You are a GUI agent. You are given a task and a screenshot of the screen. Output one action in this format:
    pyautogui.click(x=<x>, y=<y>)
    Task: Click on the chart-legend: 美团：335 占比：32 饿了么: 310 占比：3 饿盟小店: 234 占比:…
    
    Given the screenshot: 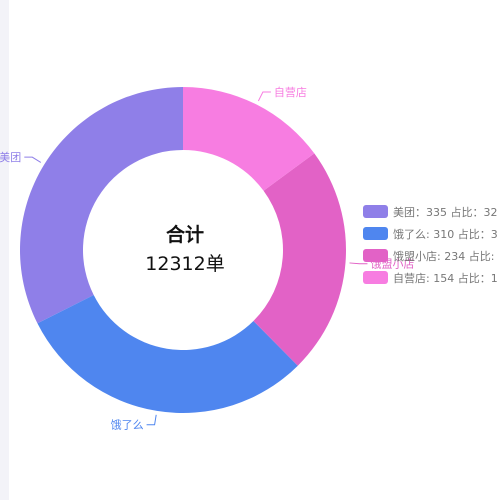 What is the action you would take?
    pyautogui.click(x=431, y=249)
    